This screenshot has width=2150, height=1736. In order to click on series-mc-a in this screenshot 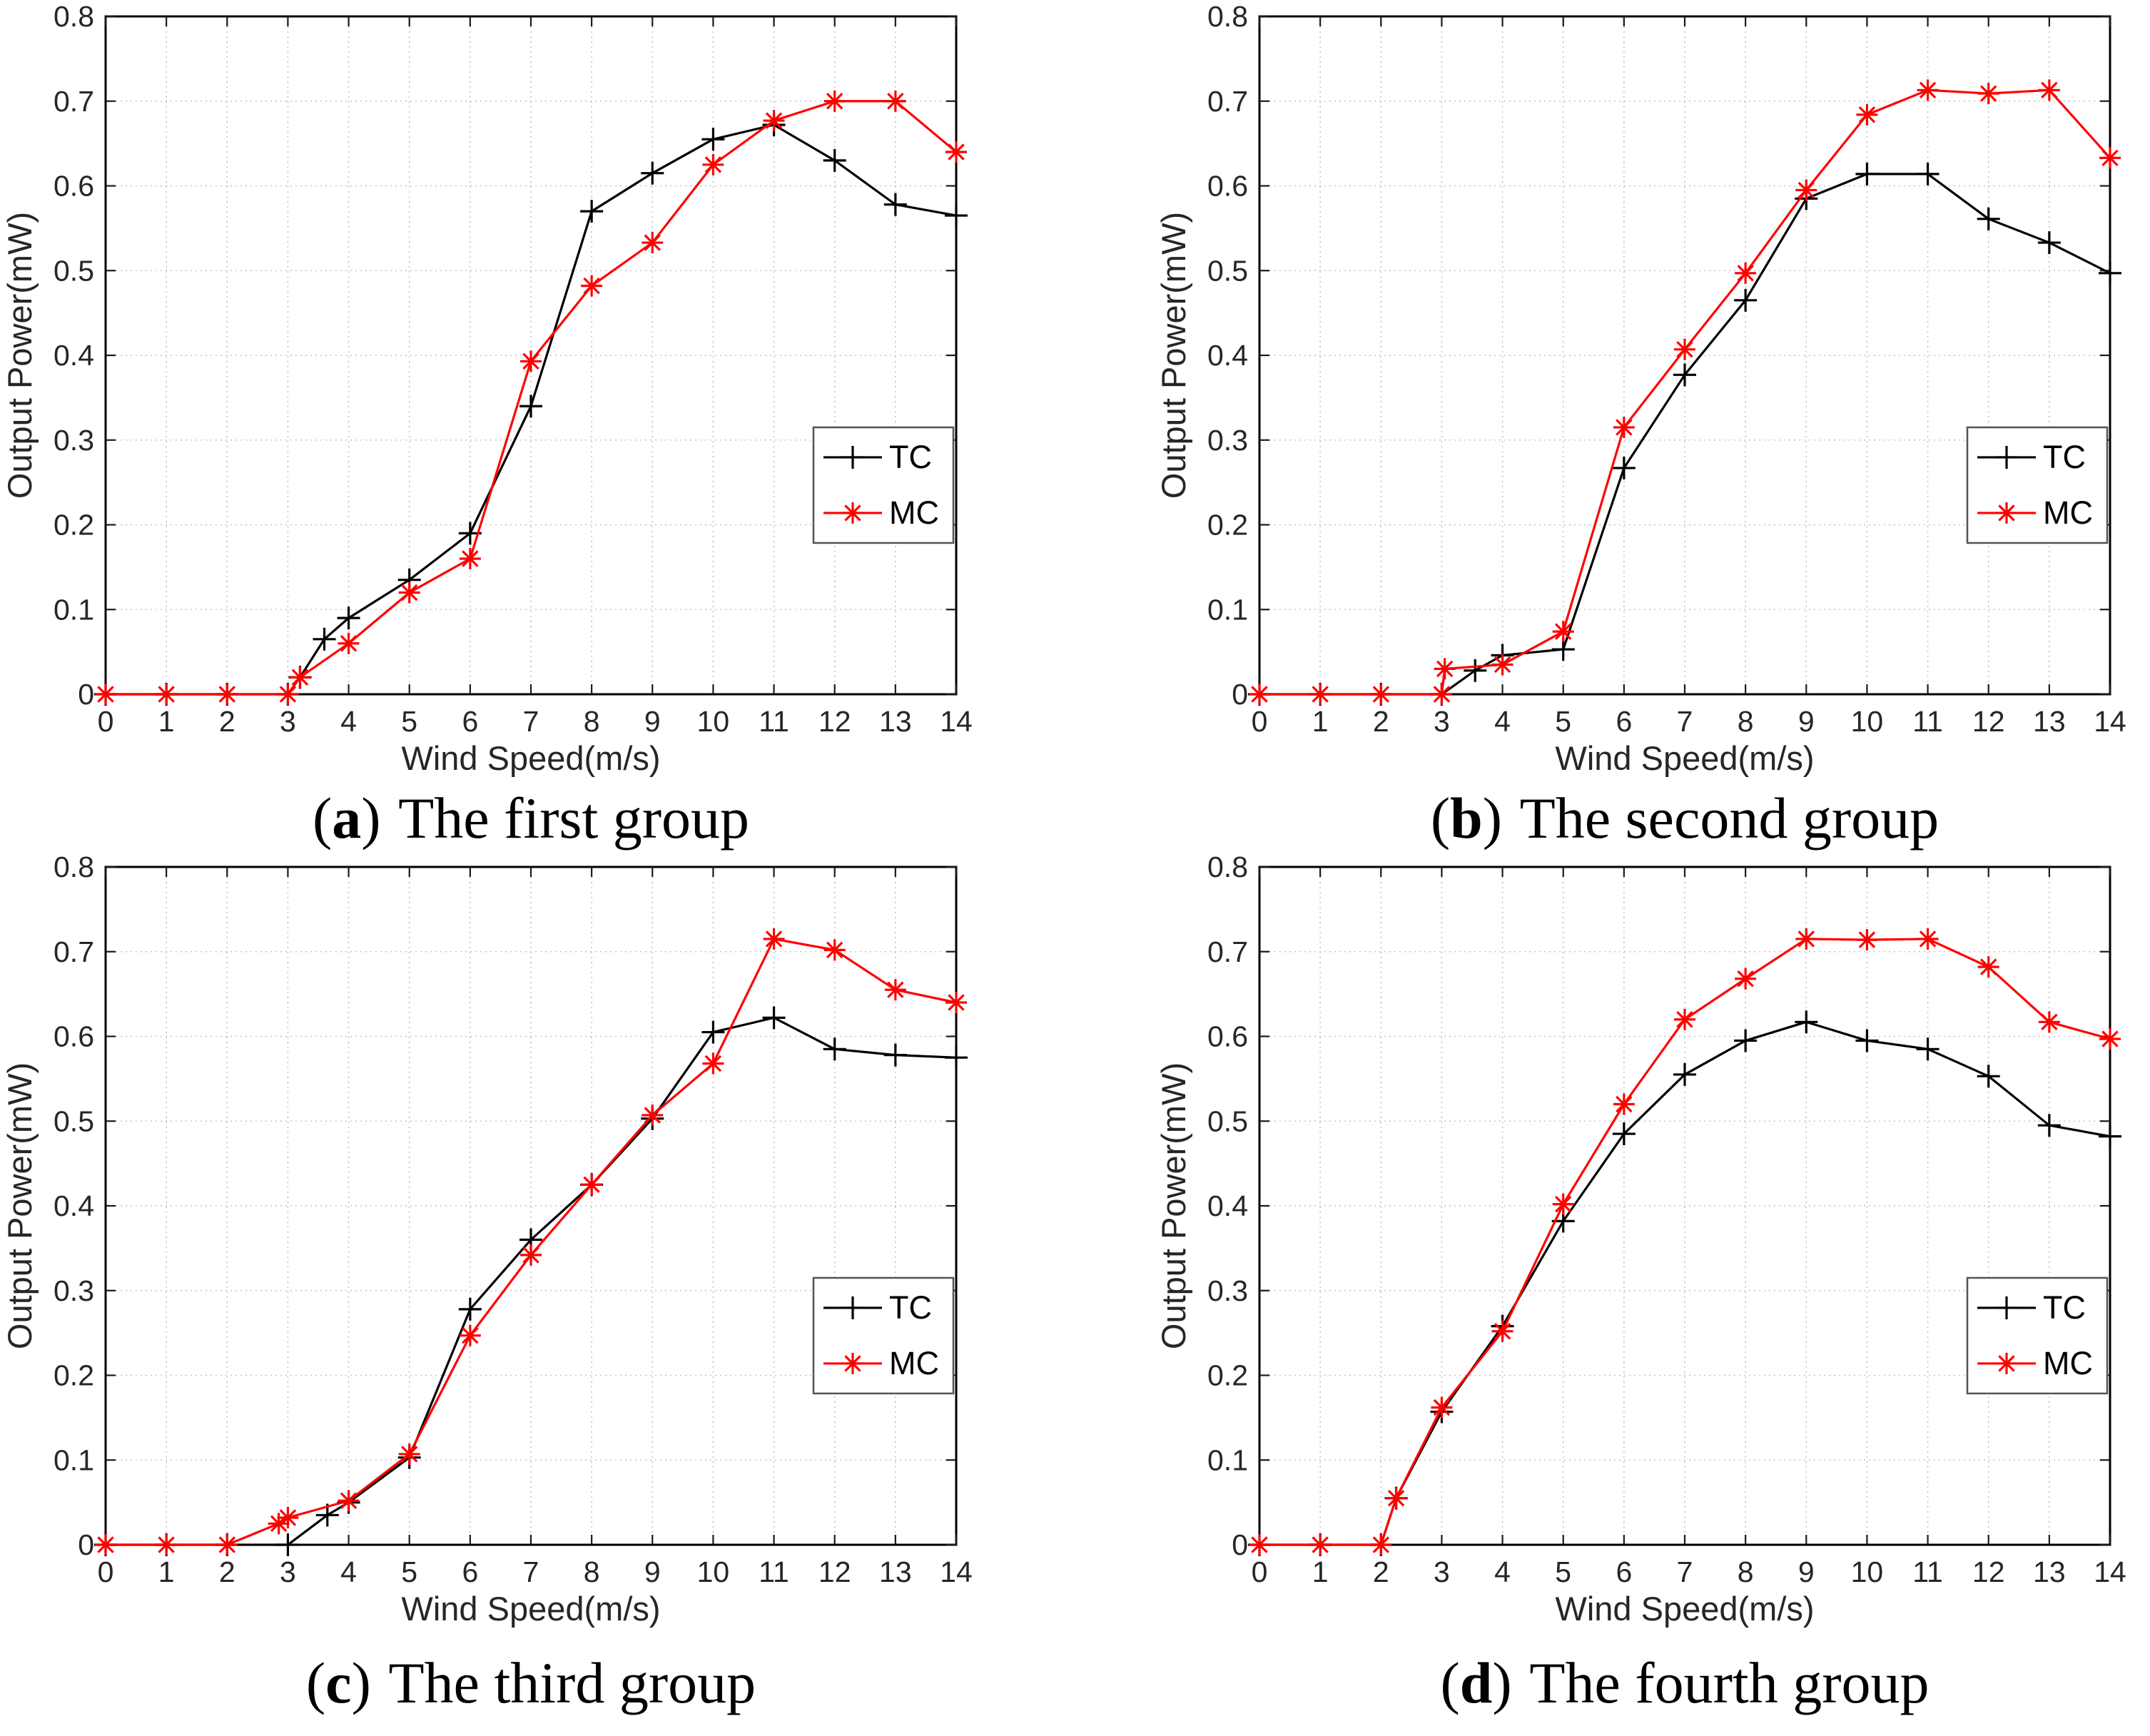, I will do `click(531, 397)`.